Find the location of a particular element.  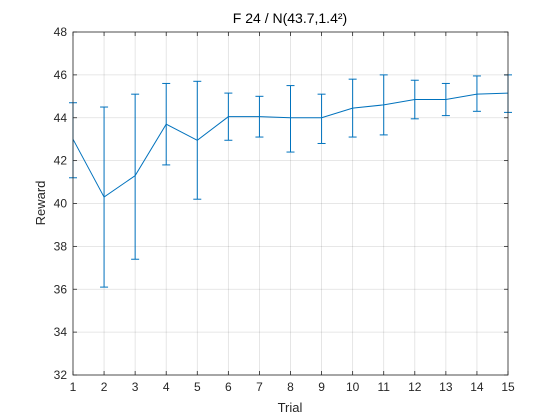

x-tick-label: 3 is located at coordinates (135, 387).